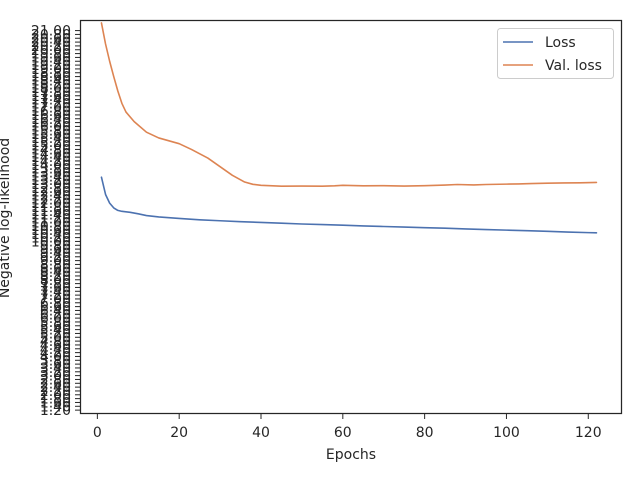 This screenshot has height=480, width=640. What do you see at coordinates (51, 162) in the screenshot?
I see `y-tick-label: 14.20` at bounding box center [51, 162].